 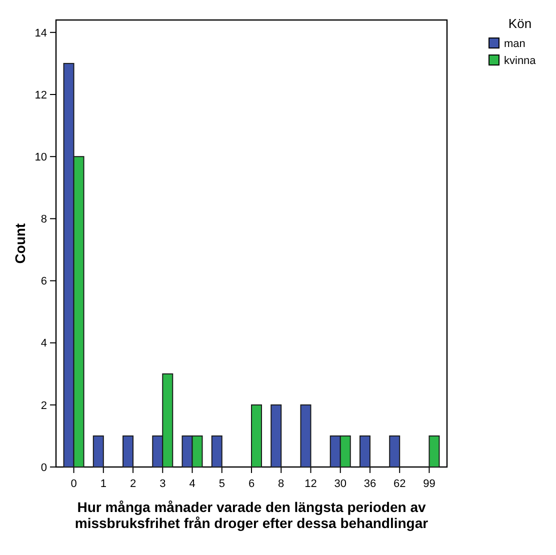 What do you see at coordinates (281, 484) in the screenshot?
I see `x-tick-label: 8` at bounding box center [281, 484].